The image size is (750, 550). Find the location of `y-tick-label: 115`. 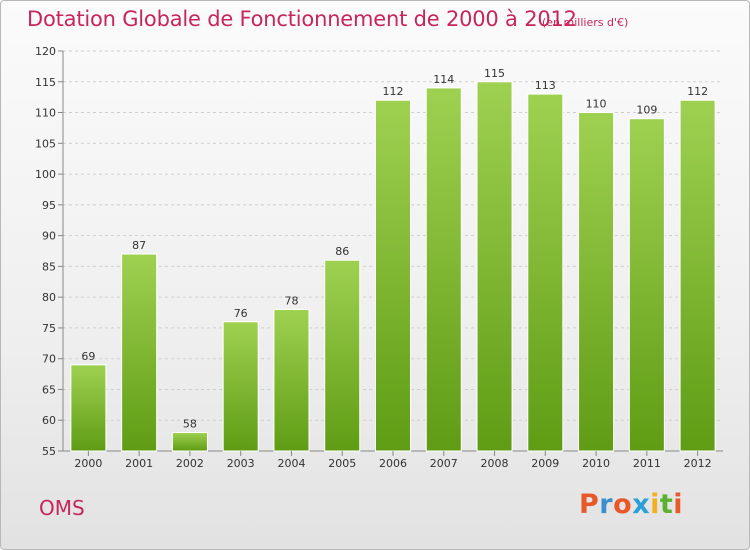

y-tick-label: 115 is located at coordinates (45, 82).